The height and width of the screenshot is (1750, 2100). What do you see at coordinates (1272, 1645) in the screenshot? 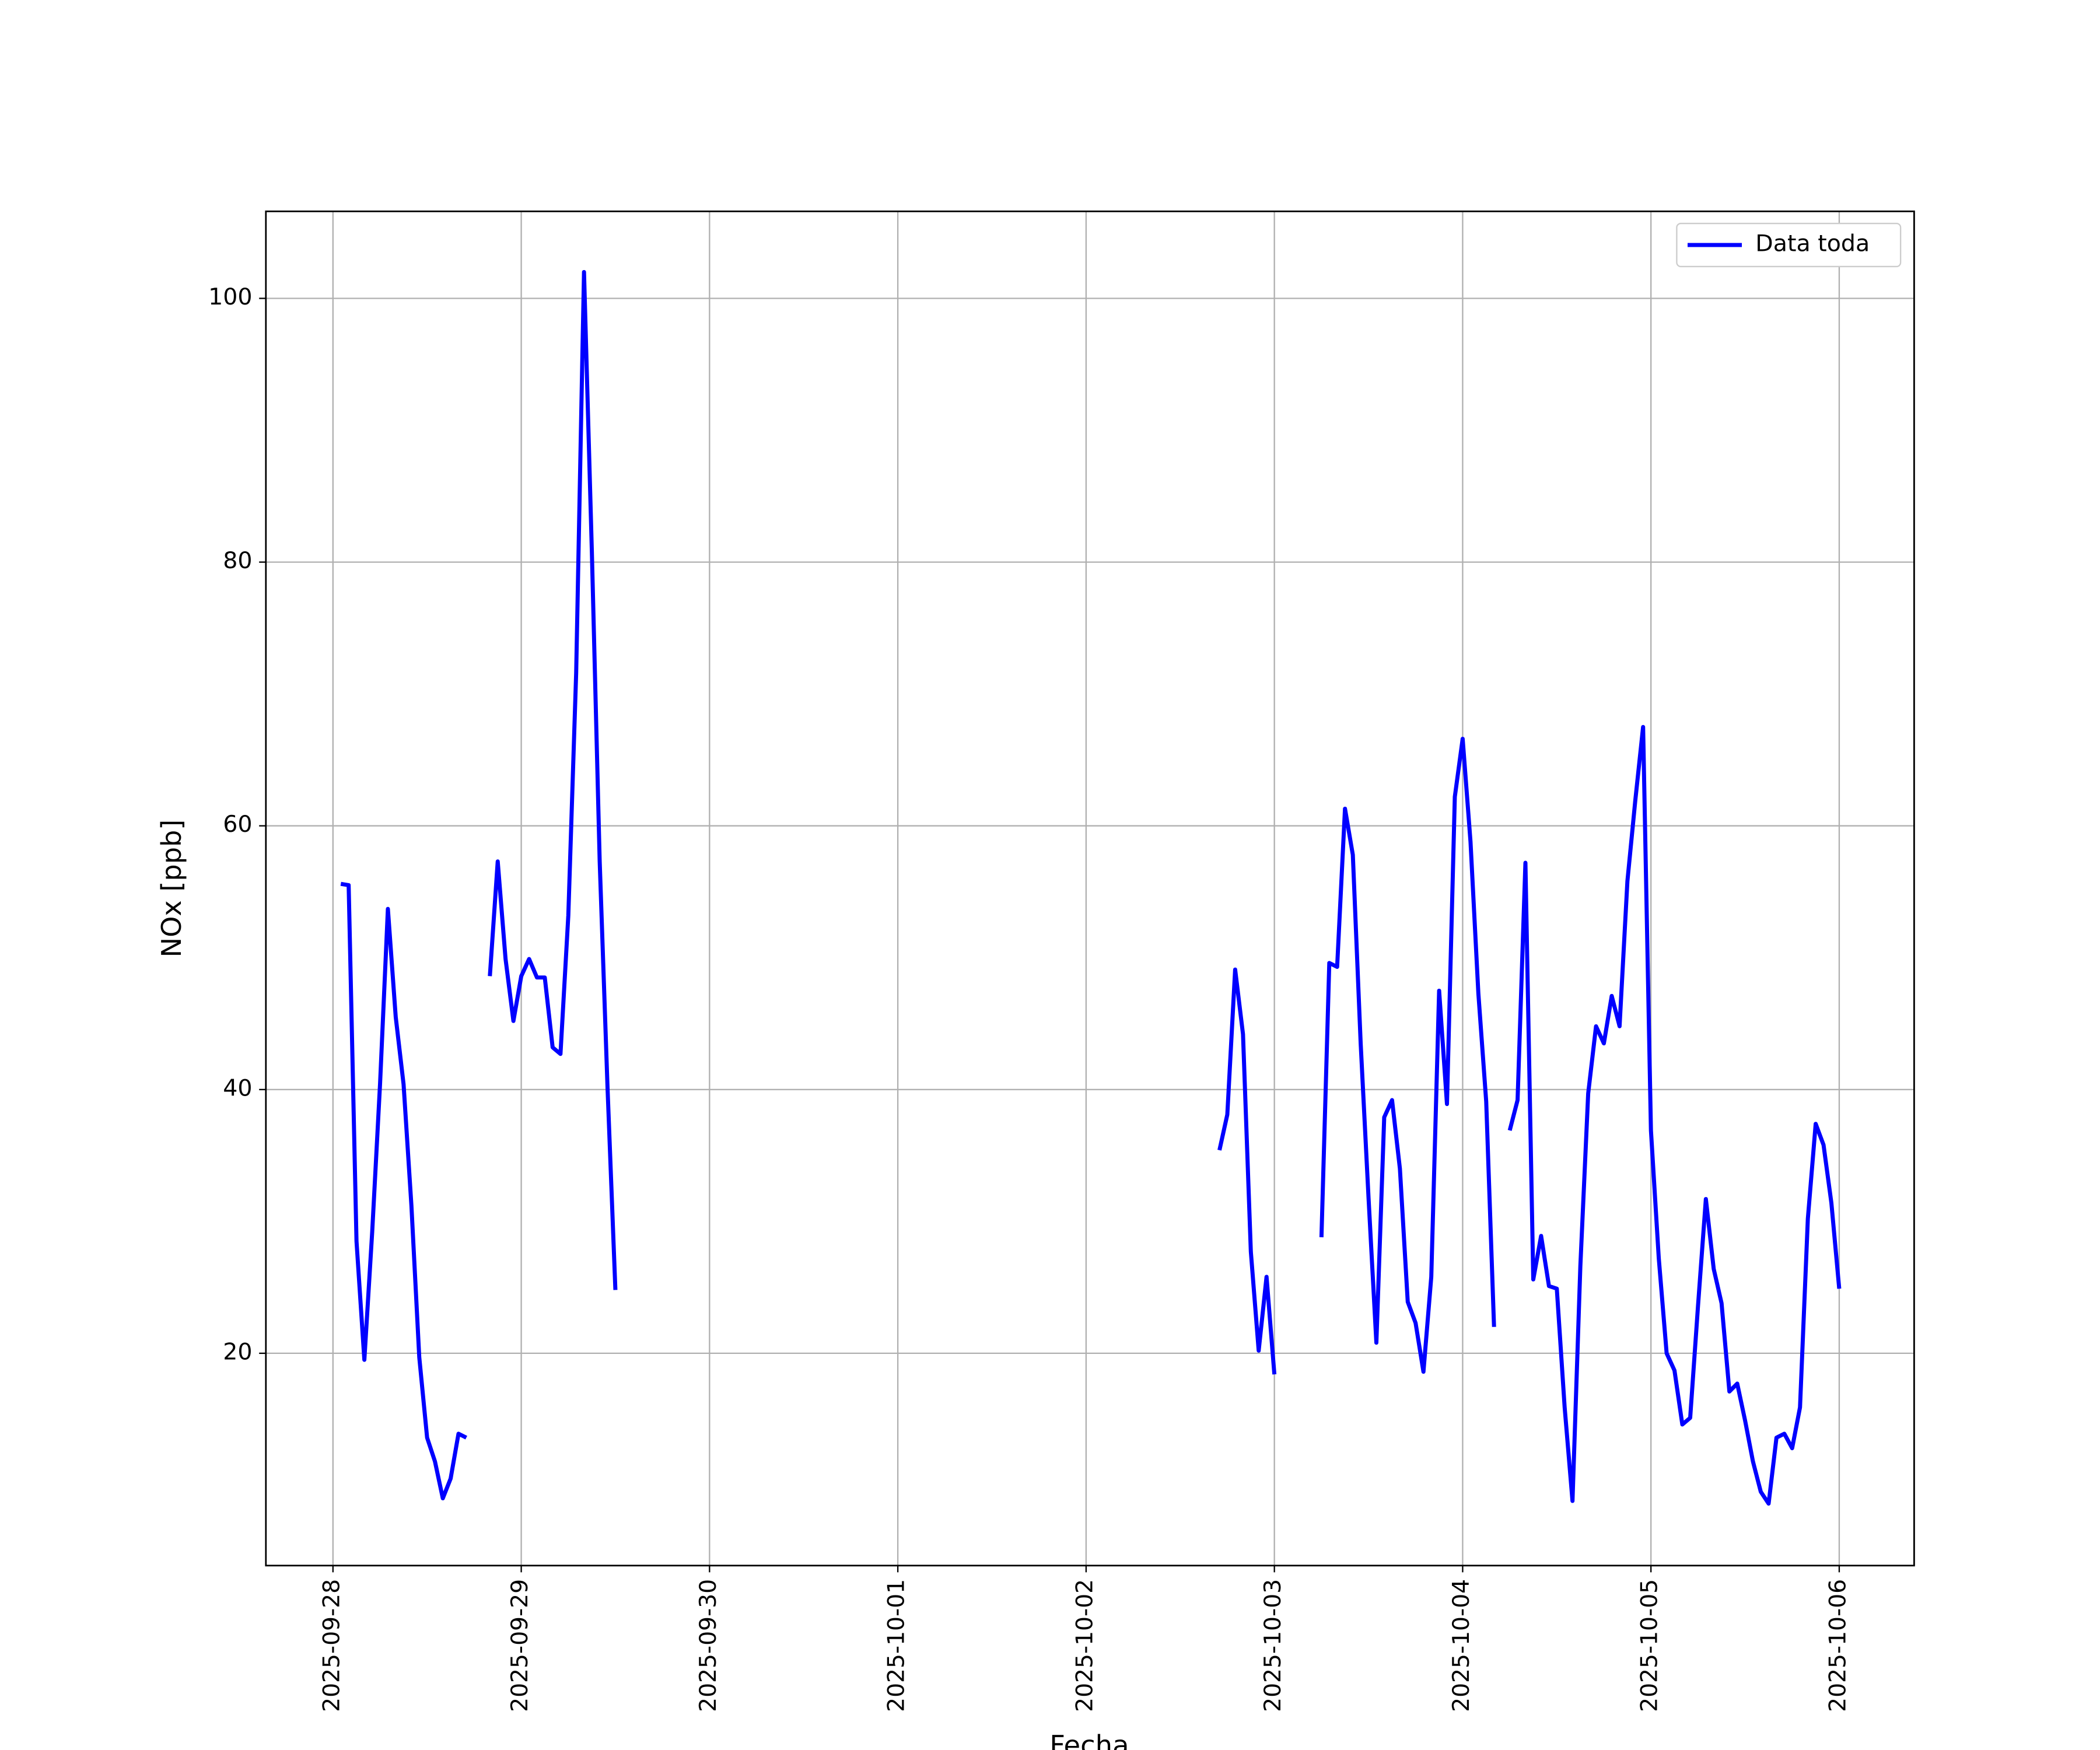
I see `x-tick-label: 2025-10-03` at bounding box center [1272, 1645].